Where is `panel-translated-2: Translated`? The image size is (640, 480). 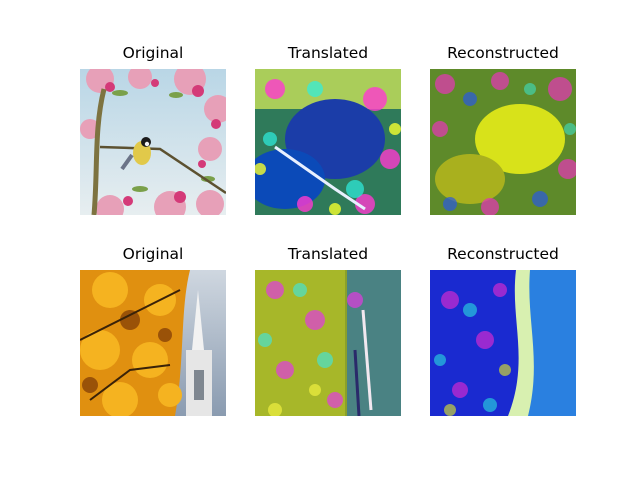 panel-translated-2: Translated is located at coordinates (328, 330).